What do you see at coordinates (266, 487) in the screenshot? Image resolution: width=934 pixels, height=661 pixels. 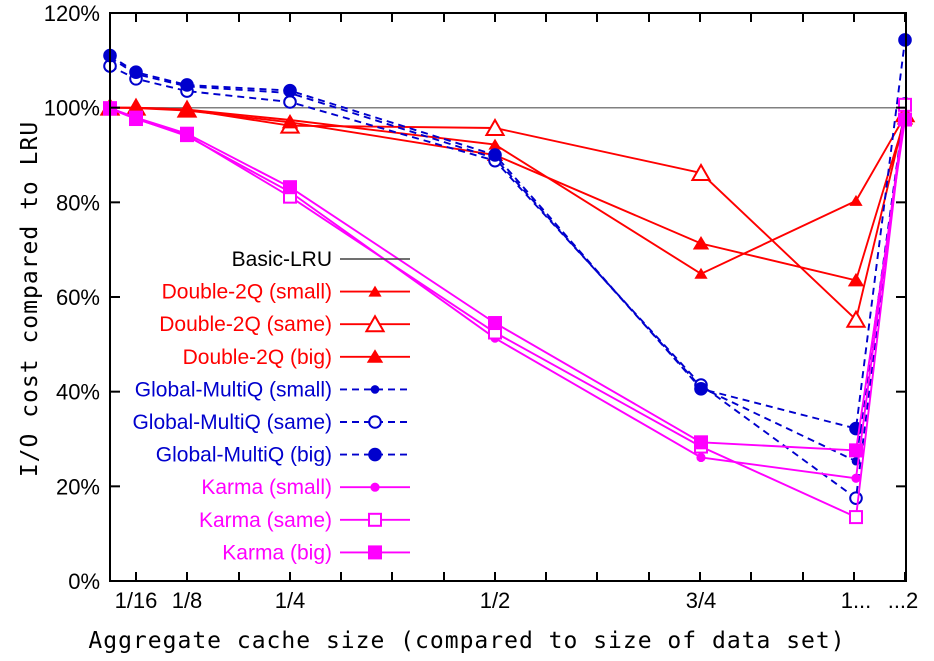 I see `legend-label: Karma (small)` at bounding box center [266, 487].